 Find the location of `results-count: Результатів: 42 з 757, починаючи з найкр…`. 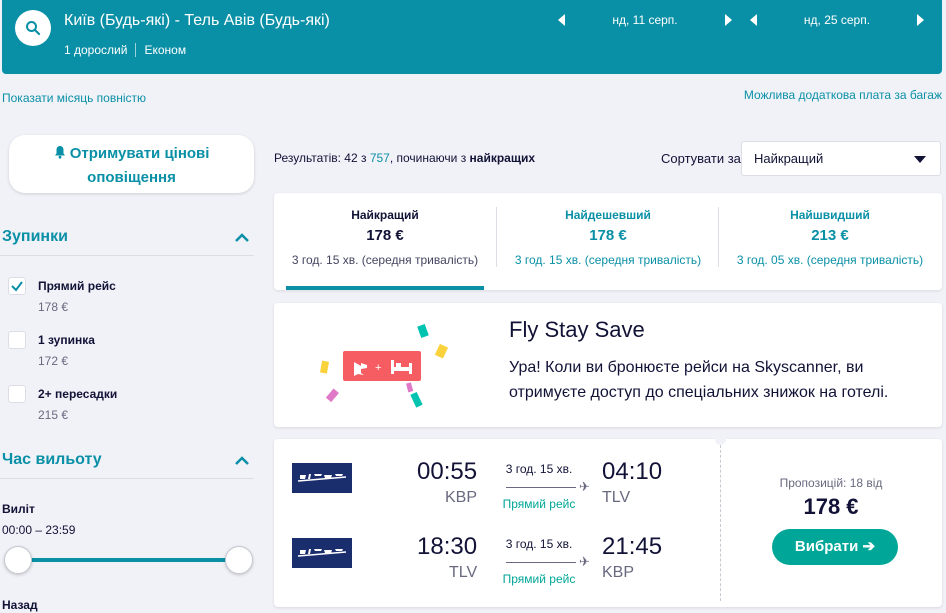

results-count: Результатів: 42 з 757, починаючи з найкр… is located at coordinates (404, 158).